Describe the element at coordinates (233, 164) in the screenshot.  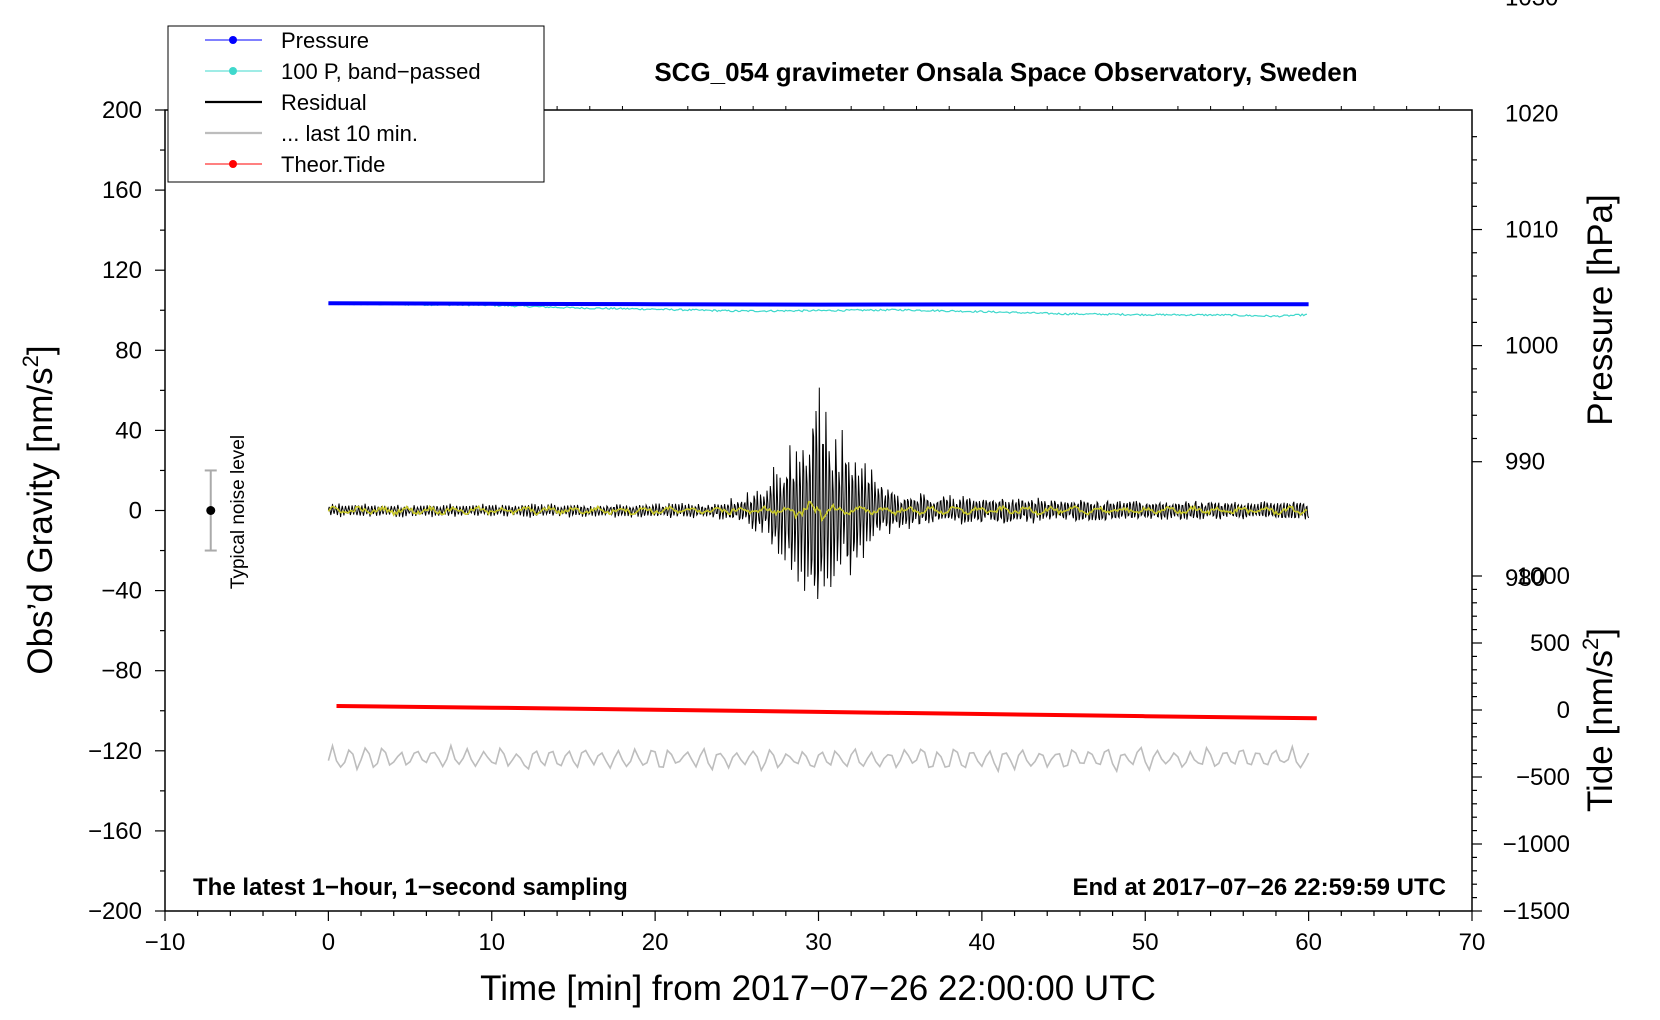
I see `legend-theor-tide-marker` at that location.